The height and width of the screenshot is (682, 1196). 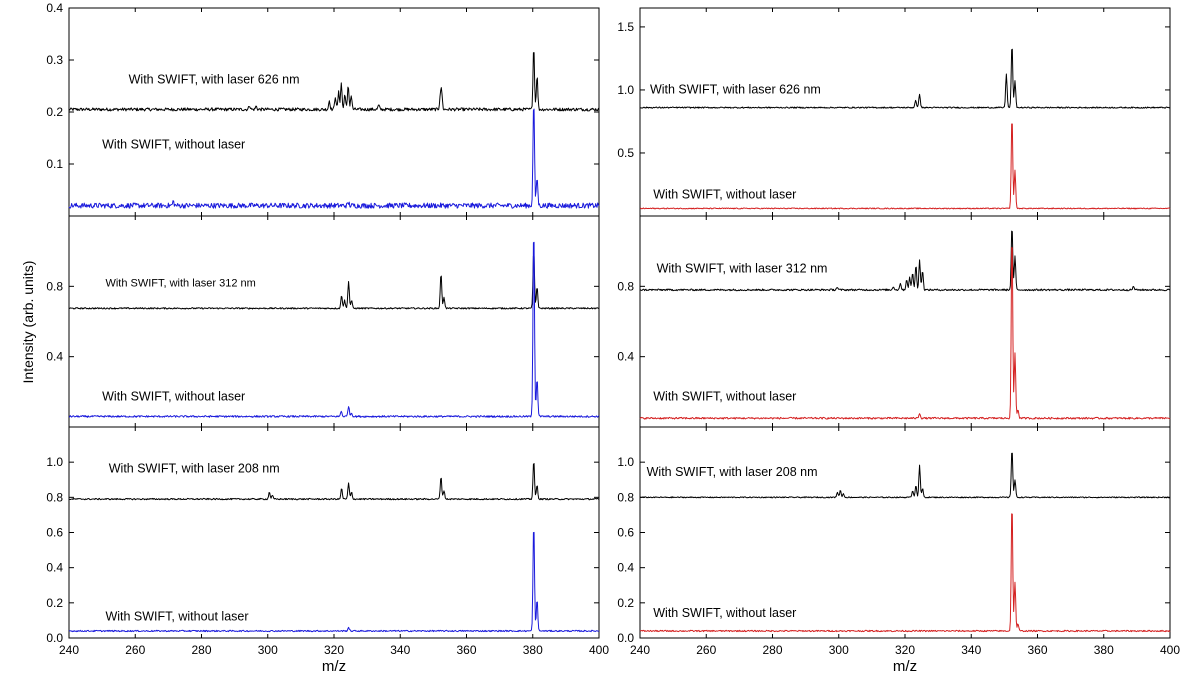 I want to click on x-axis-title-right: m/z, so click(x=905, y=666).